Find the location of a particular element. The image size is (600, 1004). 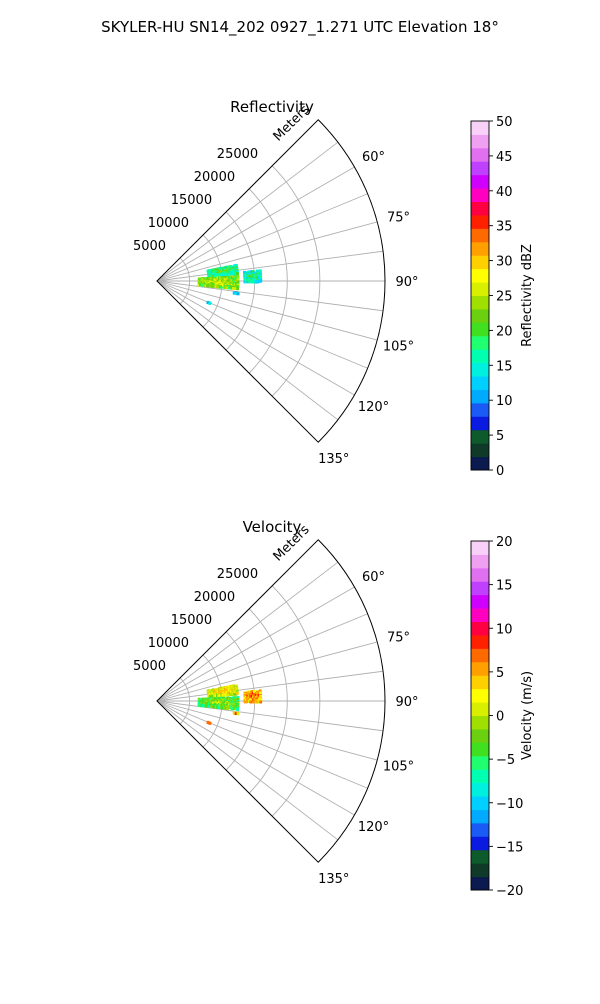

range-tick-label: 20000 is located at coordinates (214, 177).